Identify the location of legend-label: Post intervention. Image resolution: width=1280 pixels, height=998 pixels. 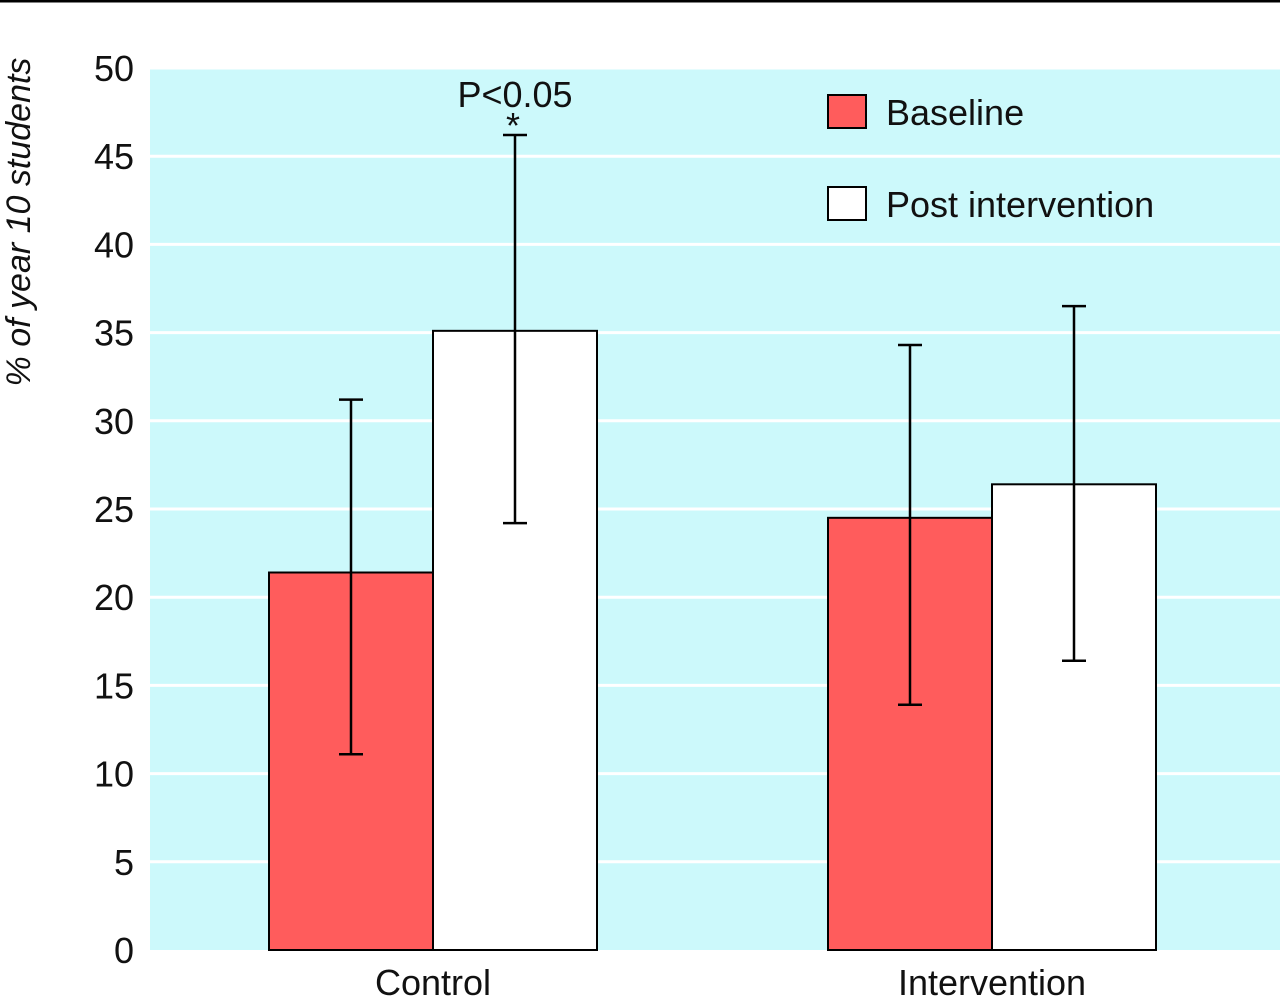
(1020, 204).